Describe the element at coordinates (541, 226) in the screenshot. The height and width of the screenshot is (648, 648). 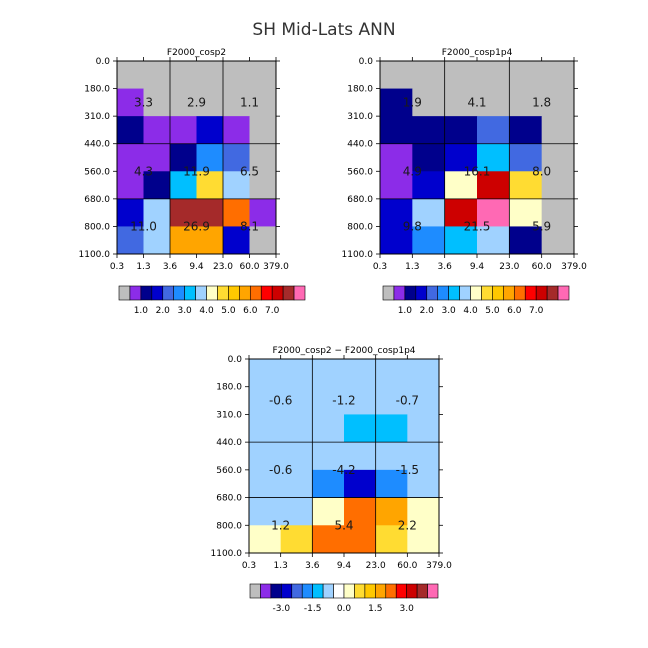
I see `block-value-label: 5.9` at that location.